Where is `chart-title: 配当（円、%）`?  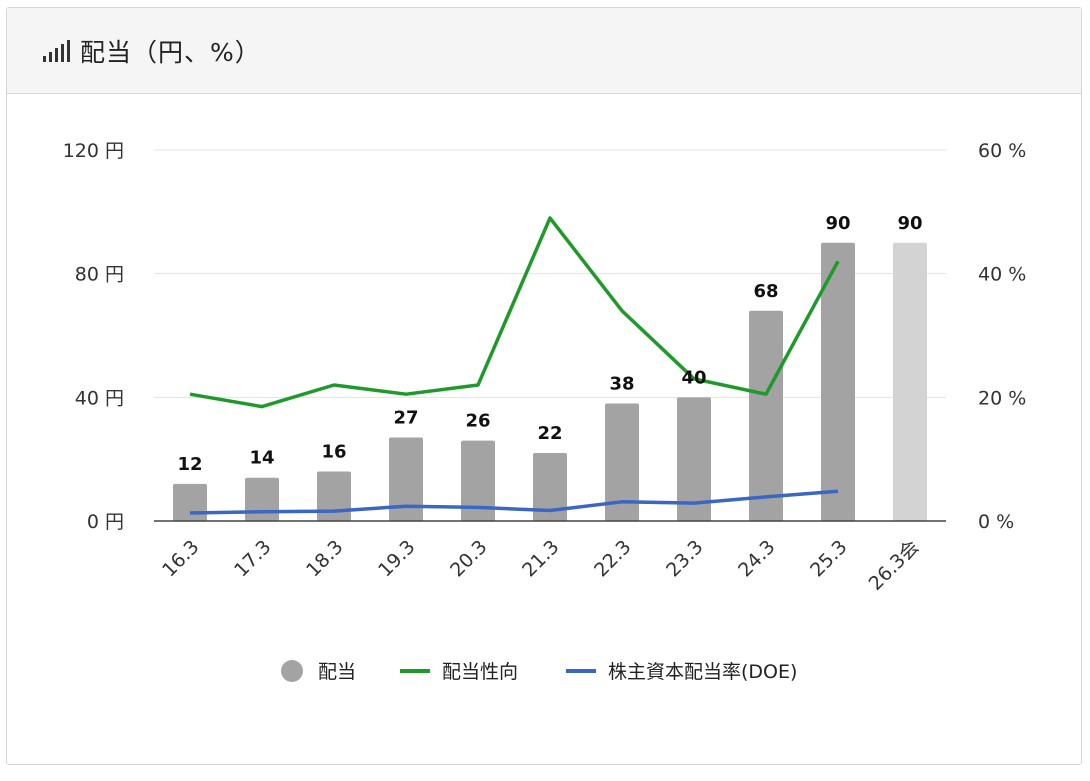
chart-title: 配当（円、%） is located at coordinates (170, 52).